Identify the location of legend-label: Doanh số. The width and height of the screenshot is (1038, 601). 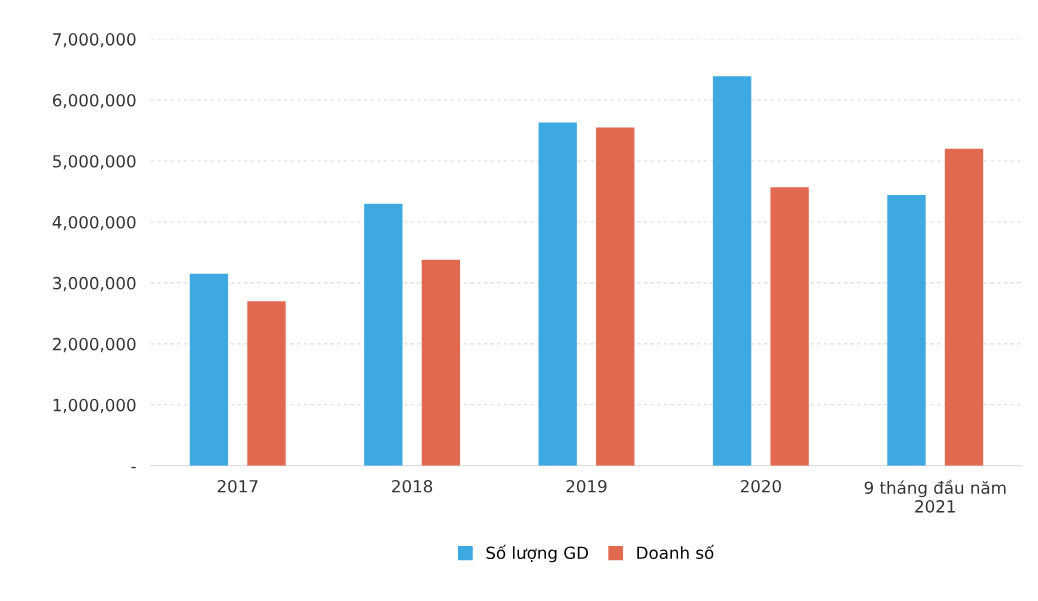
(676, 552).